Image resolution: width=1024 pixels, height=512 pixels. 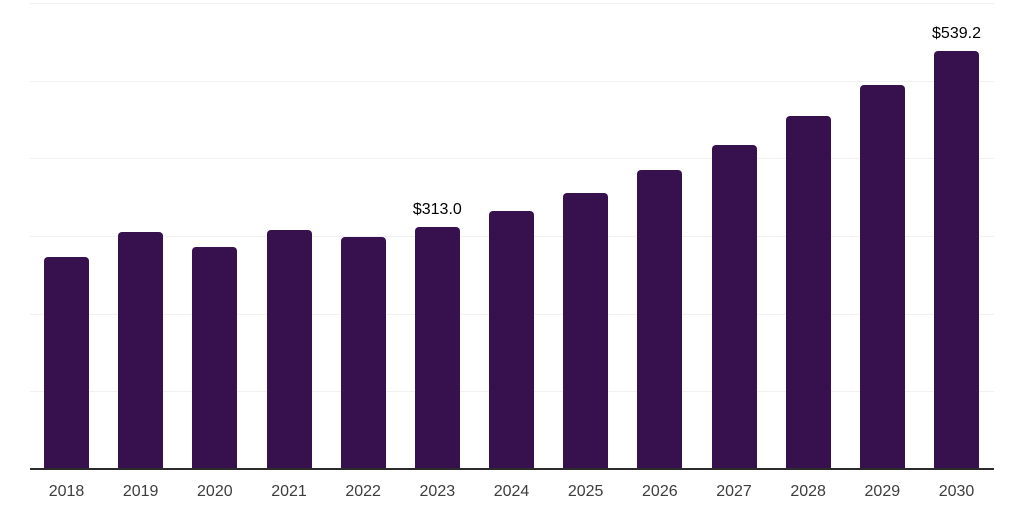 I want to click on x-tick-label-2029: 2029, so click(x=882, y=491).